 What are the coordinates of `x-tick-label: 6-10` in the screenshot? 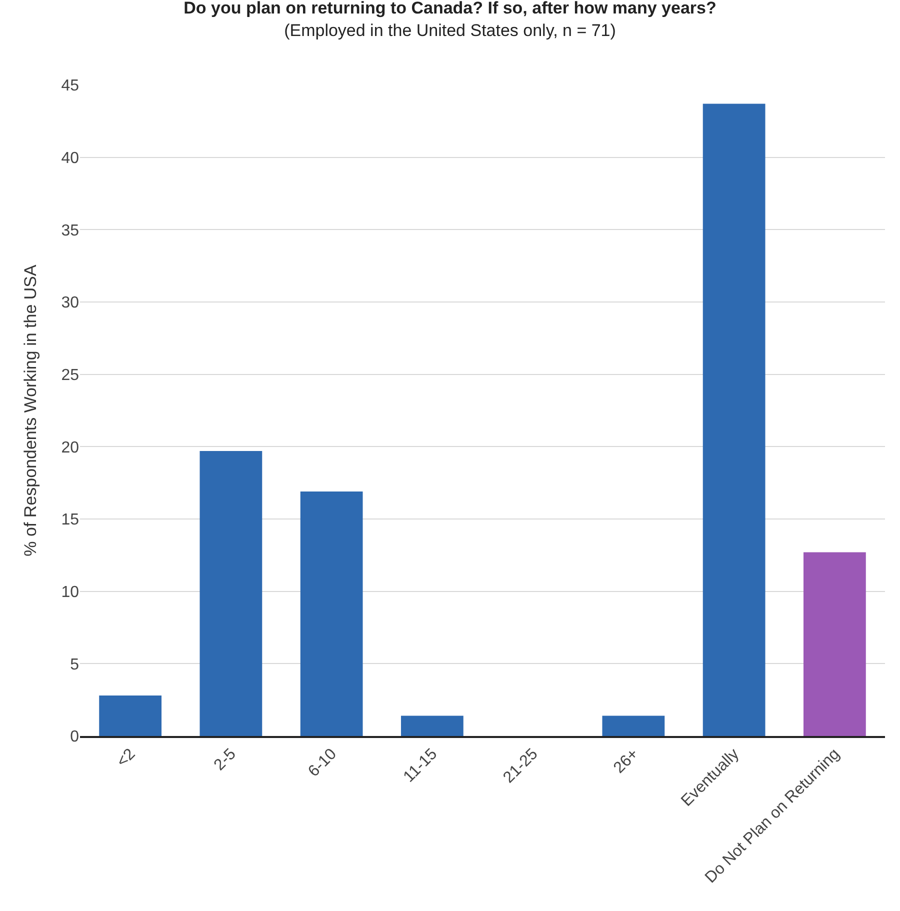 It's located at (322, 763).